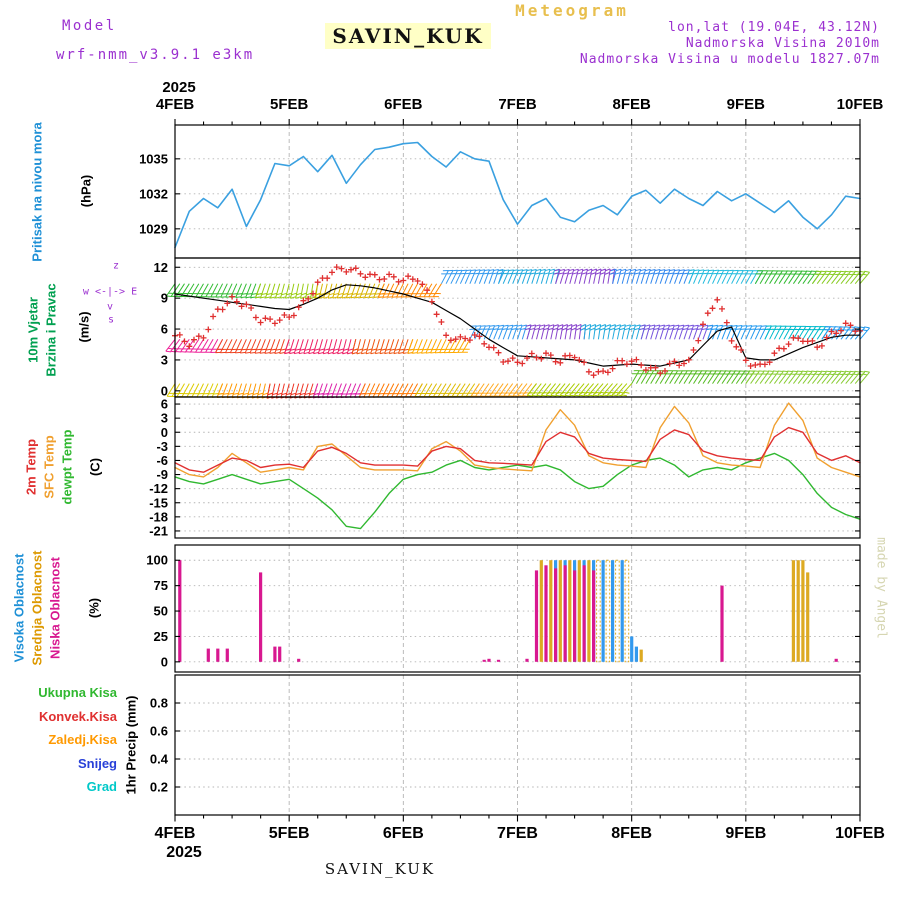 This screenshot has width=900, height=900. Describe the element at coordinates (153, 158) in the screenshot. I see `svg-text: 1035` at that location.